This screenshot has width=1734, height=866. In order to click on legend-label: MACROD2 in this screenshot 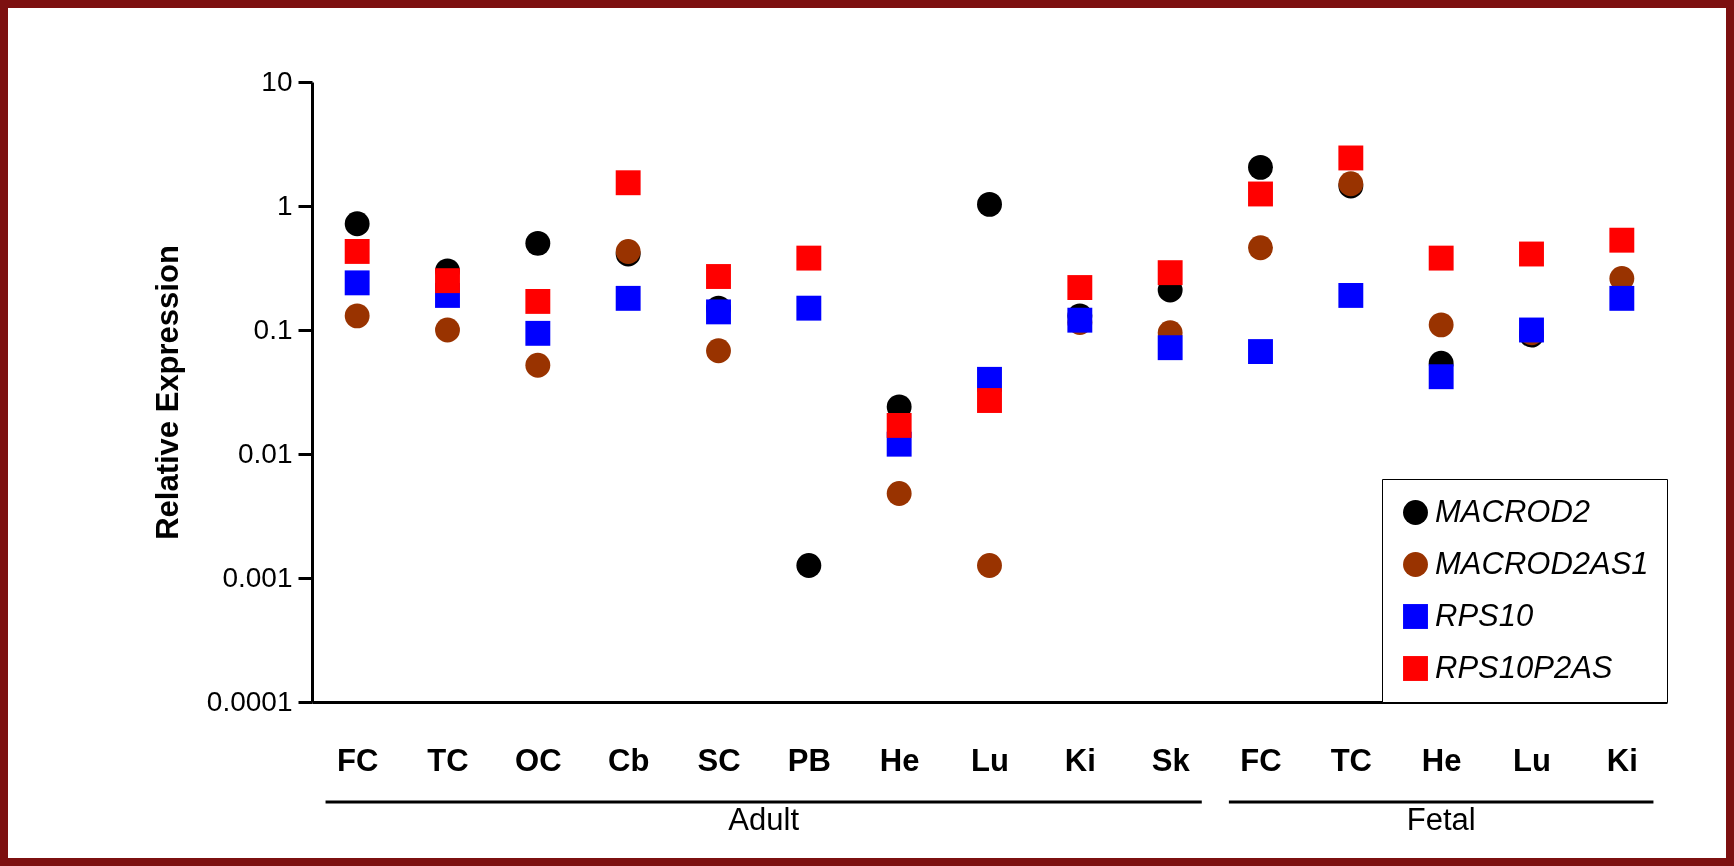, I will do `click(1513, 511)`.